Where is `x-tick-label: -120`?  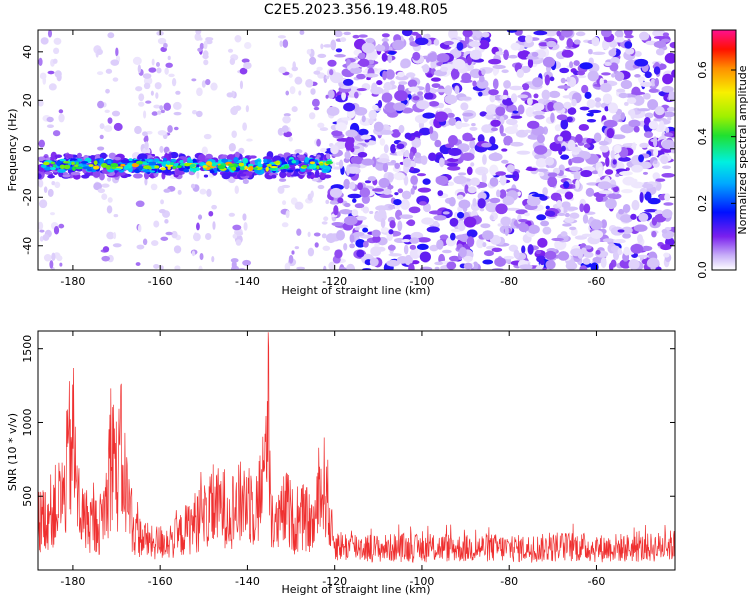 x-tick-label: -120 is located at coordinates (334, 281).